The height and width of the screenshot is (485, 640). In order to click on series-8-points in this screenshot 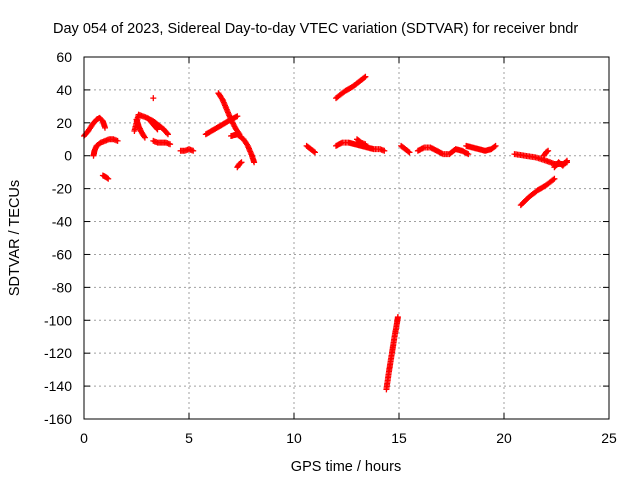, I will do `click(187, 150)`.